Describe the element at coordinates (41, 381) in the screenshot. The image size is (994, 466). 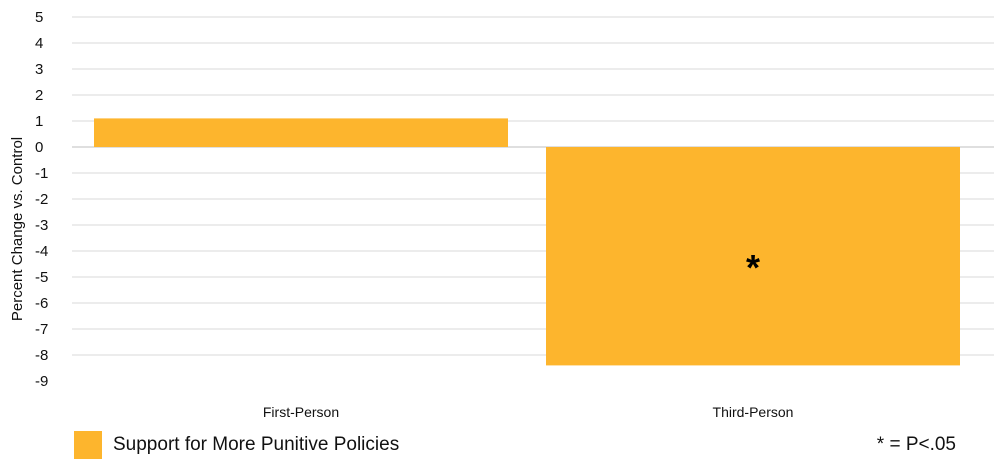
I see `y-tick-label: -9` at that location.